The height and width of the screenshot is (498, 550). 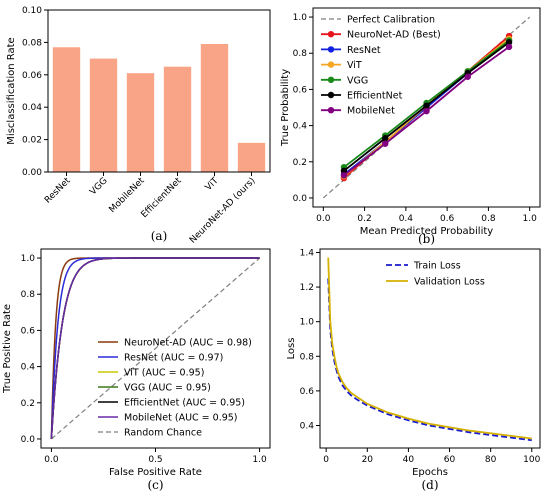 I want to click on y-tick-label: 0.06, so click(x=32, y=76).